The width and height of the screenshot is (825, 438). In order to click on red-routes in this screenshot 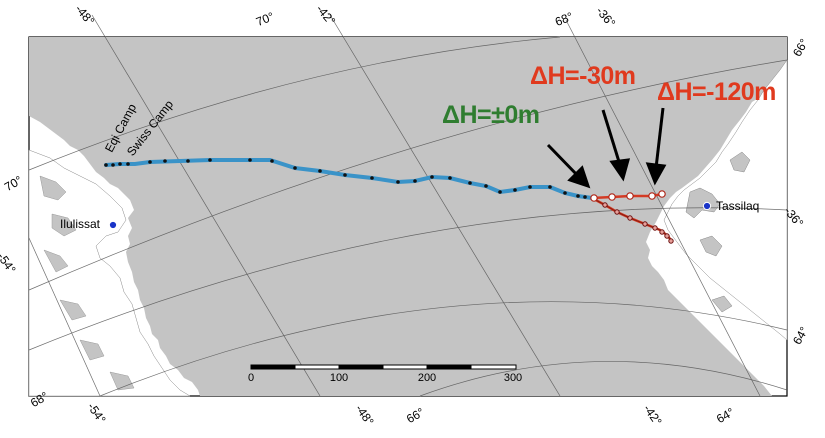, I will do `click(632, 217)`.